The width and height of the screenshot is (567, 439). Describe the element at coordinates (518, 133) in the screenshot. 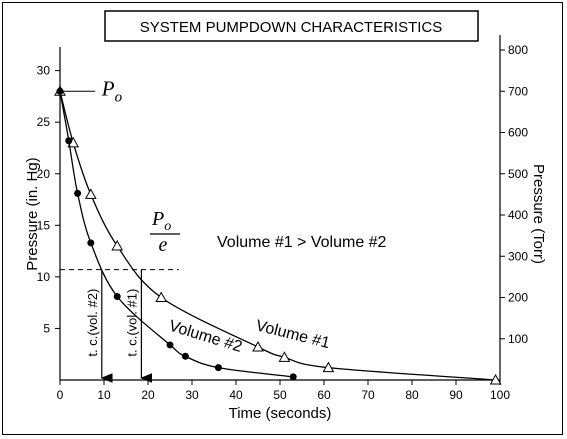

I see `y-right-tick-label: 600` at that location.